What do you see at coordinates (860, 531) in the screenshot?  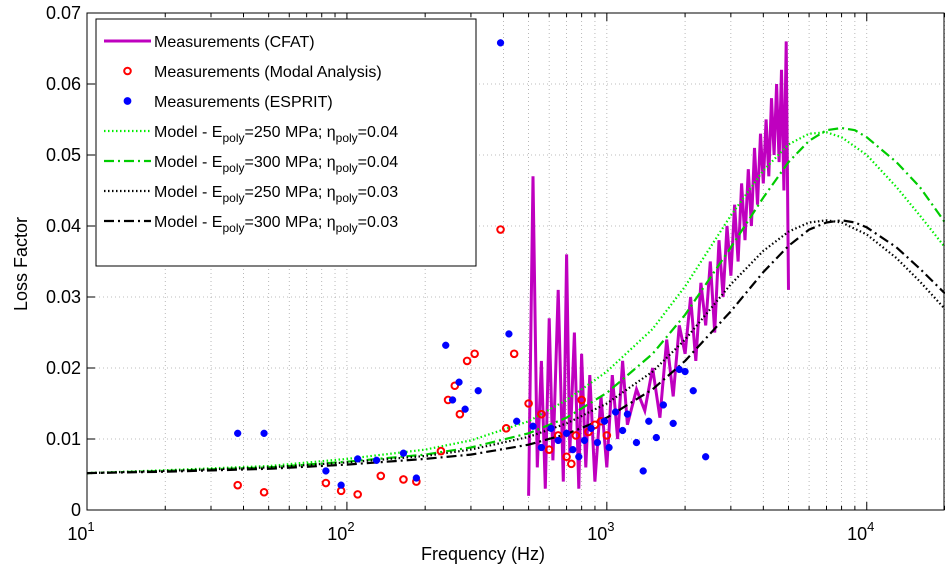 I see `x-tick-label: 10⁴` at bounding box center [860, 531].